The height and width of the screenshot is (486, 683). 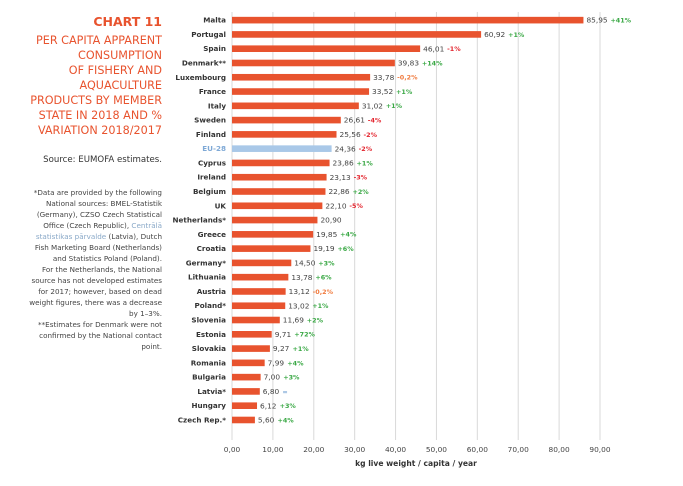 I want to click on chart-number: CHART 11, so click(x=127, y=21).